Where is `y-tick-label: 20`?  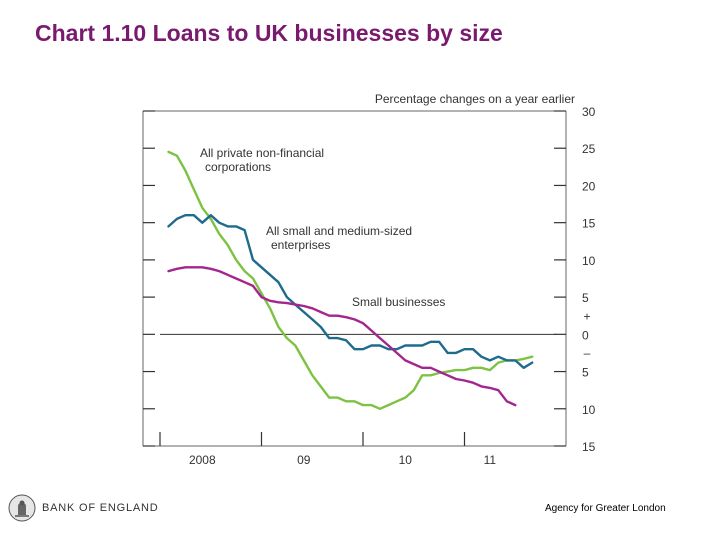
y-tick-label: 20 is located at coordinates (589, 186).